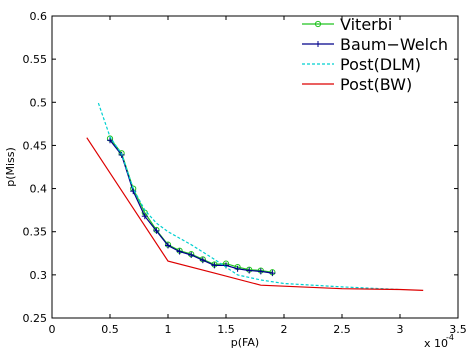 This screenshot has width=470, height=350. Describe the element at coordinates (245, 342) in the screenshot. I see `x-axis-label: p(FA)` at that location.